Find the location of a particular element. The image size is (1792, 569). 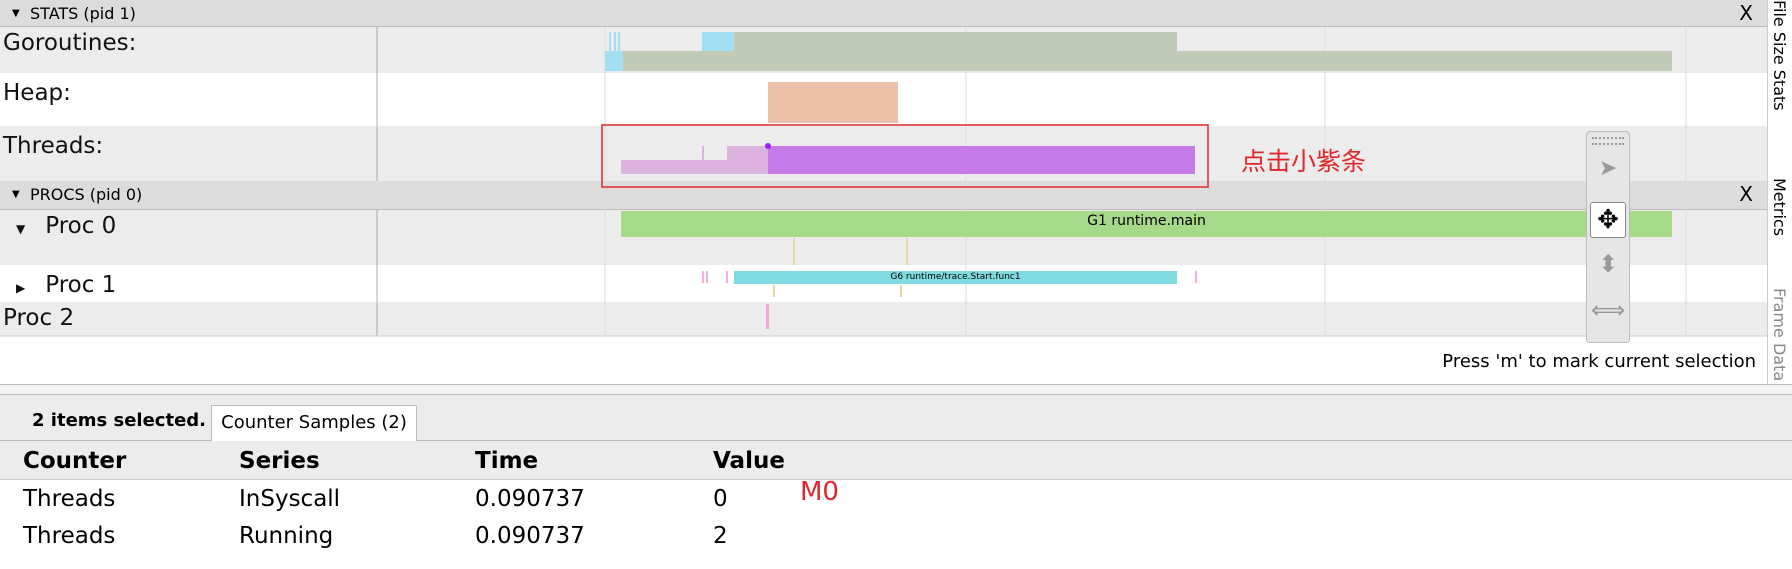

divider is located at coordinates (896, 389).